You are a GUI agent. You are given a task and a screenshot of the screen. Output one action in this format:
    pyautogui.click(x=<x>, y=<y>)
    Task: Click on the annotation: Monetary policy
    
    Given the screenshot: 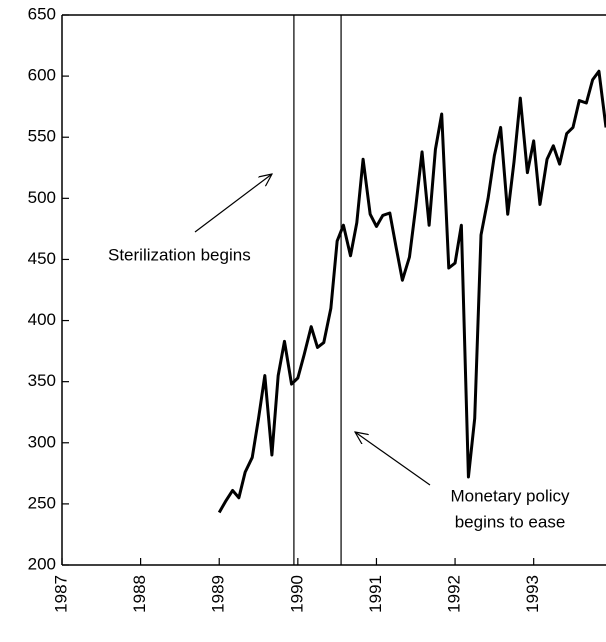 What is the action you would take?
    pyautogui.click(x=510, y=495)
    